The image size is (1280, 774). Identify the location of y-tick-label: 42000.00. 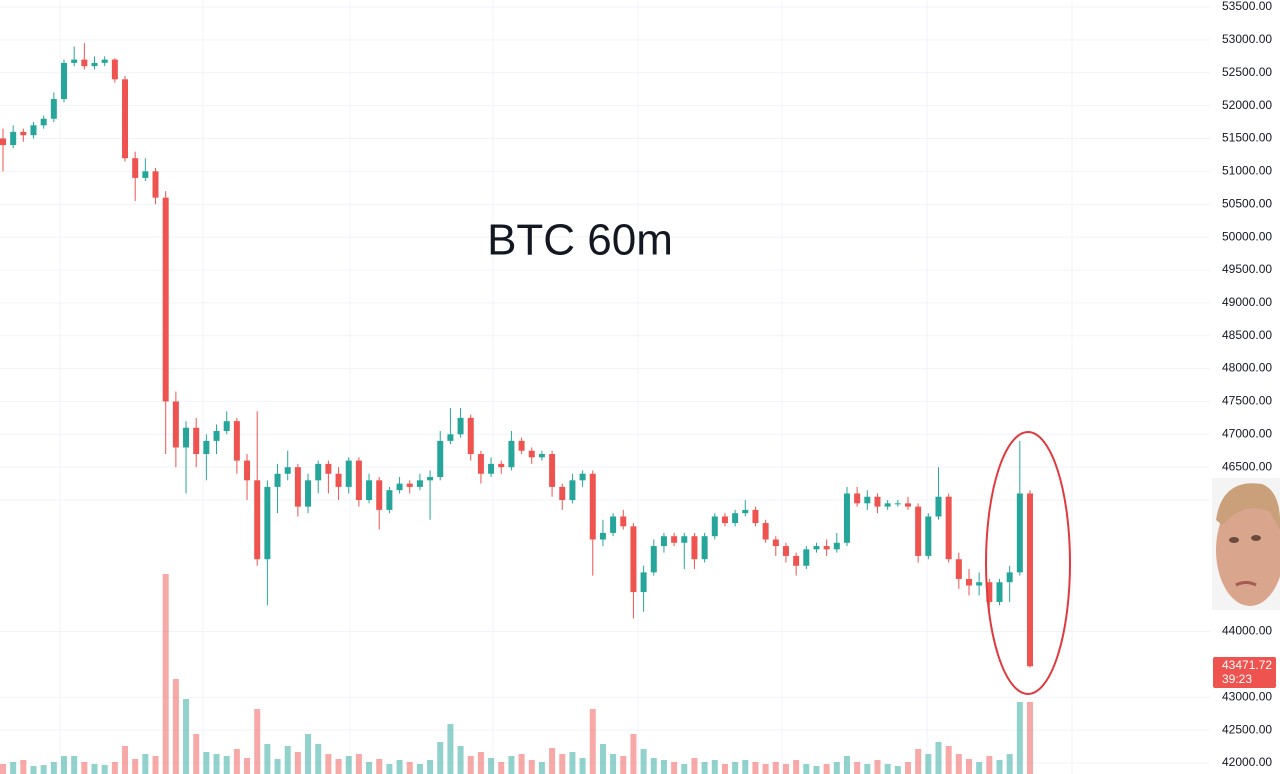
(1247, 762).